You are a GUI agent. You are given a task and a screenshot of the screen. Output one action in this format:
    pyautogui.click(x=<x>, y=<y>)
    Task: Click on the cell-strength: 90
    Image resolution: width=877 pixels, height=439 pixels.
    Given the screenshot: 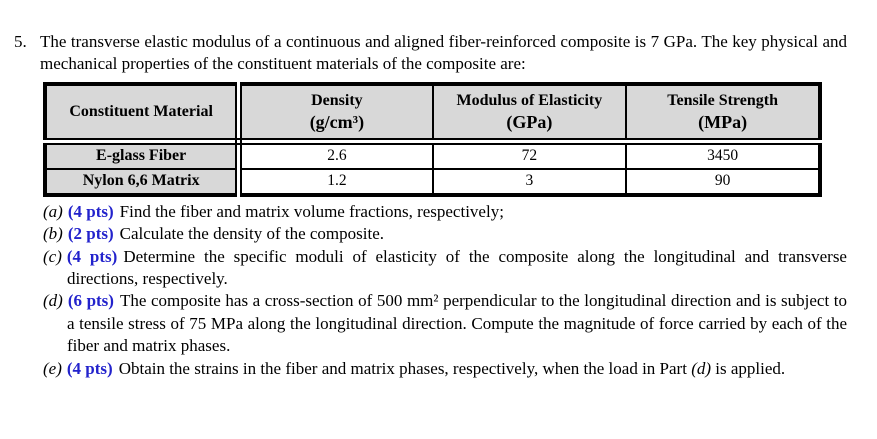 What is the action you would take?
    pyautogui.click(x=723, y=181)
    